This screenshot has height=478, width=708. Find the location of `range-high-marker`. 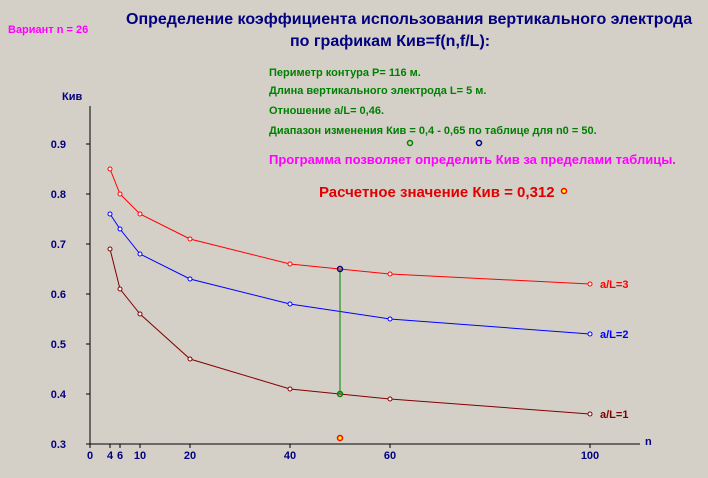

range-high-marker is located at coordinates (340, 269).